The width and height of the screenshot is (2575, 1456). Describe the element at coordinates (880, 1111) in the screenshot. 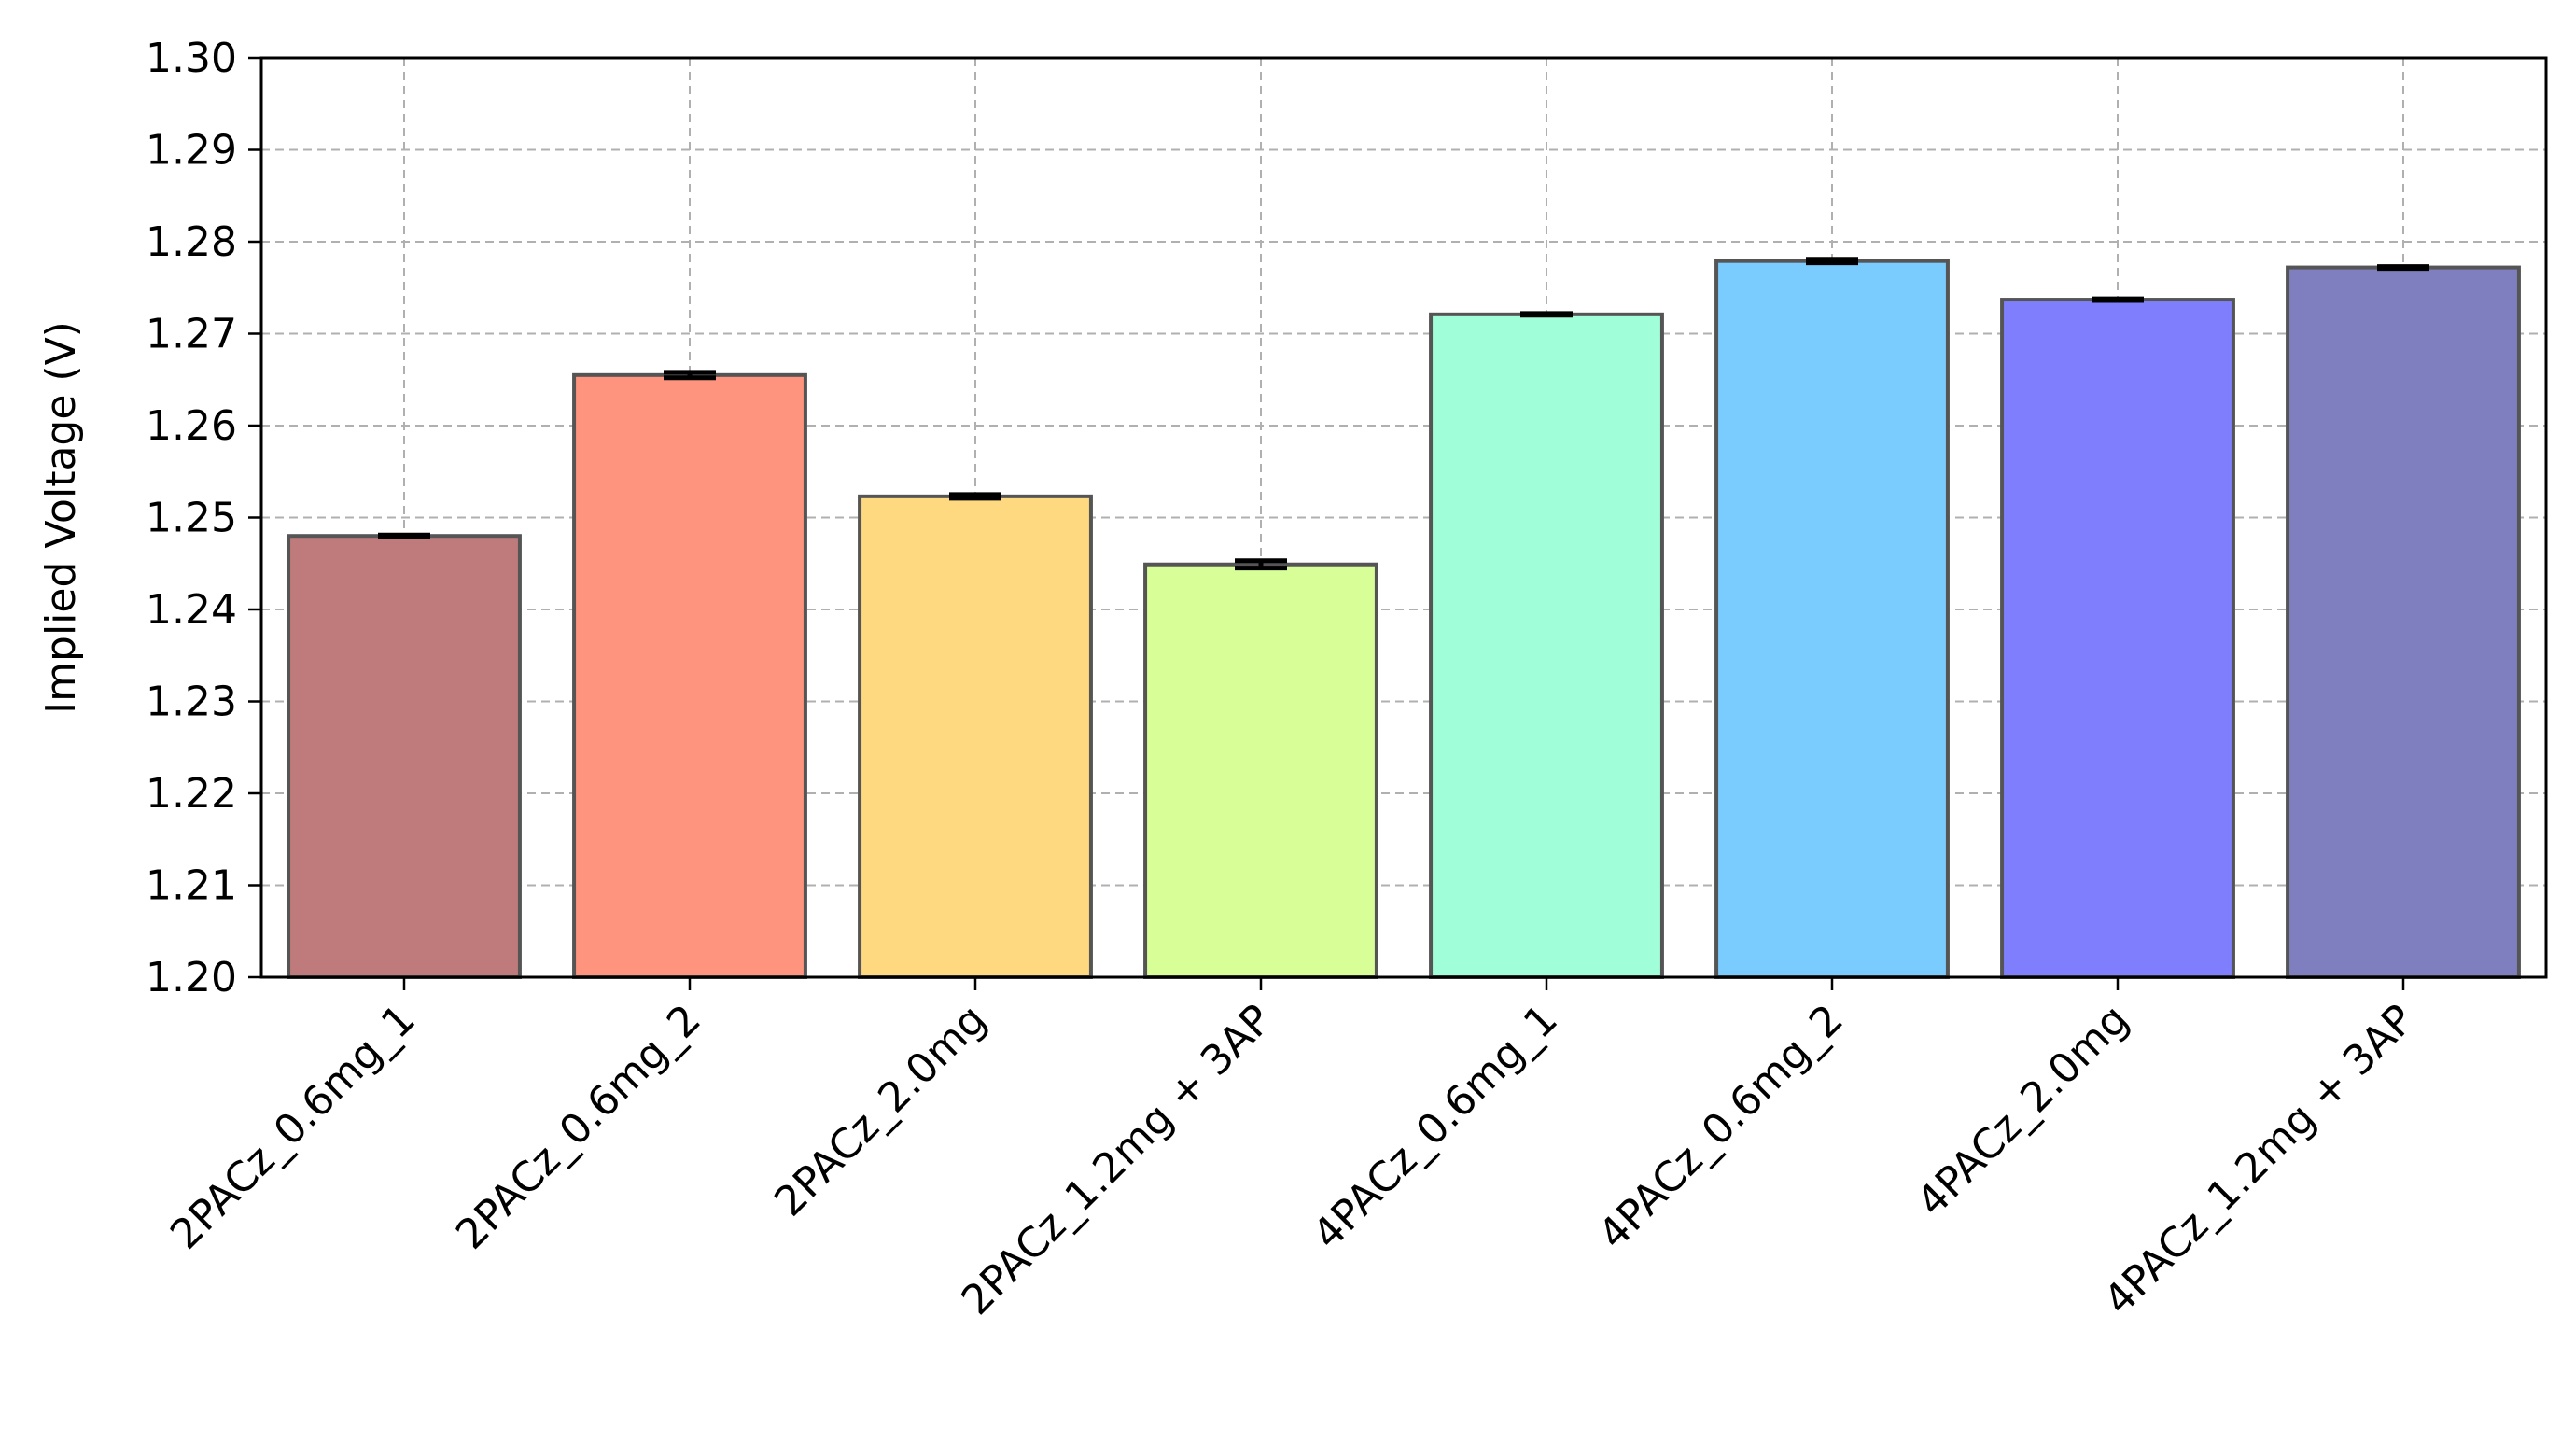

I see `x-tick-label: 2PACz_2.0mg` at that location.